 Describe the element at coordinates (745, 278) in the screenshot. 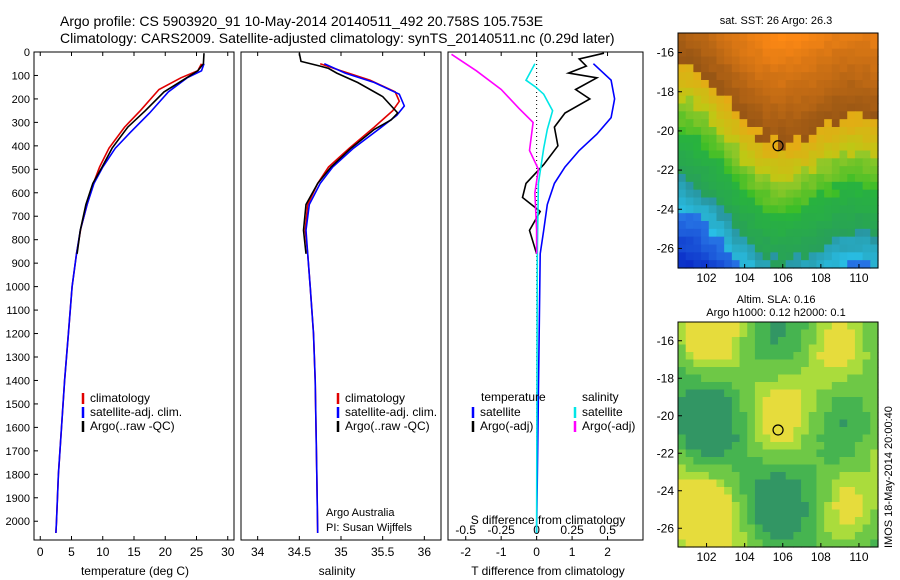

I see `map-x-tick-label: 104` at that location.